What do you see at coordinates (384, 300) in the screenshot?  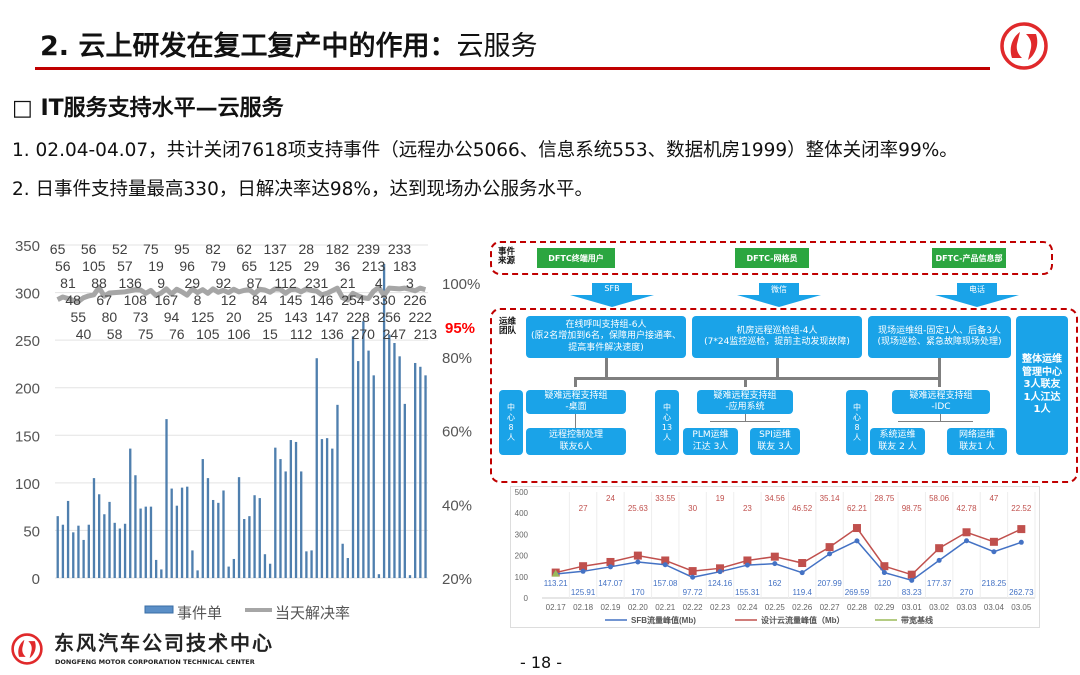 I see `bar-data-label: 330` at bounding box center [384, 300].